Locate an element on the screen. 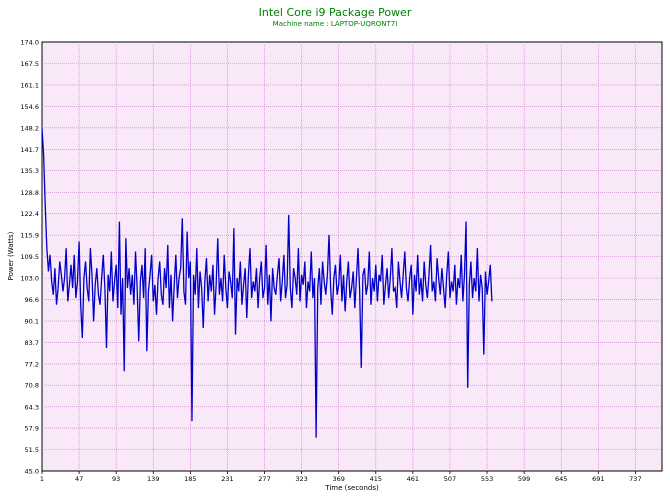 This screenshot has width=670, height=503. y-tick-label: 57.9 is located at coordinates (32, 429).